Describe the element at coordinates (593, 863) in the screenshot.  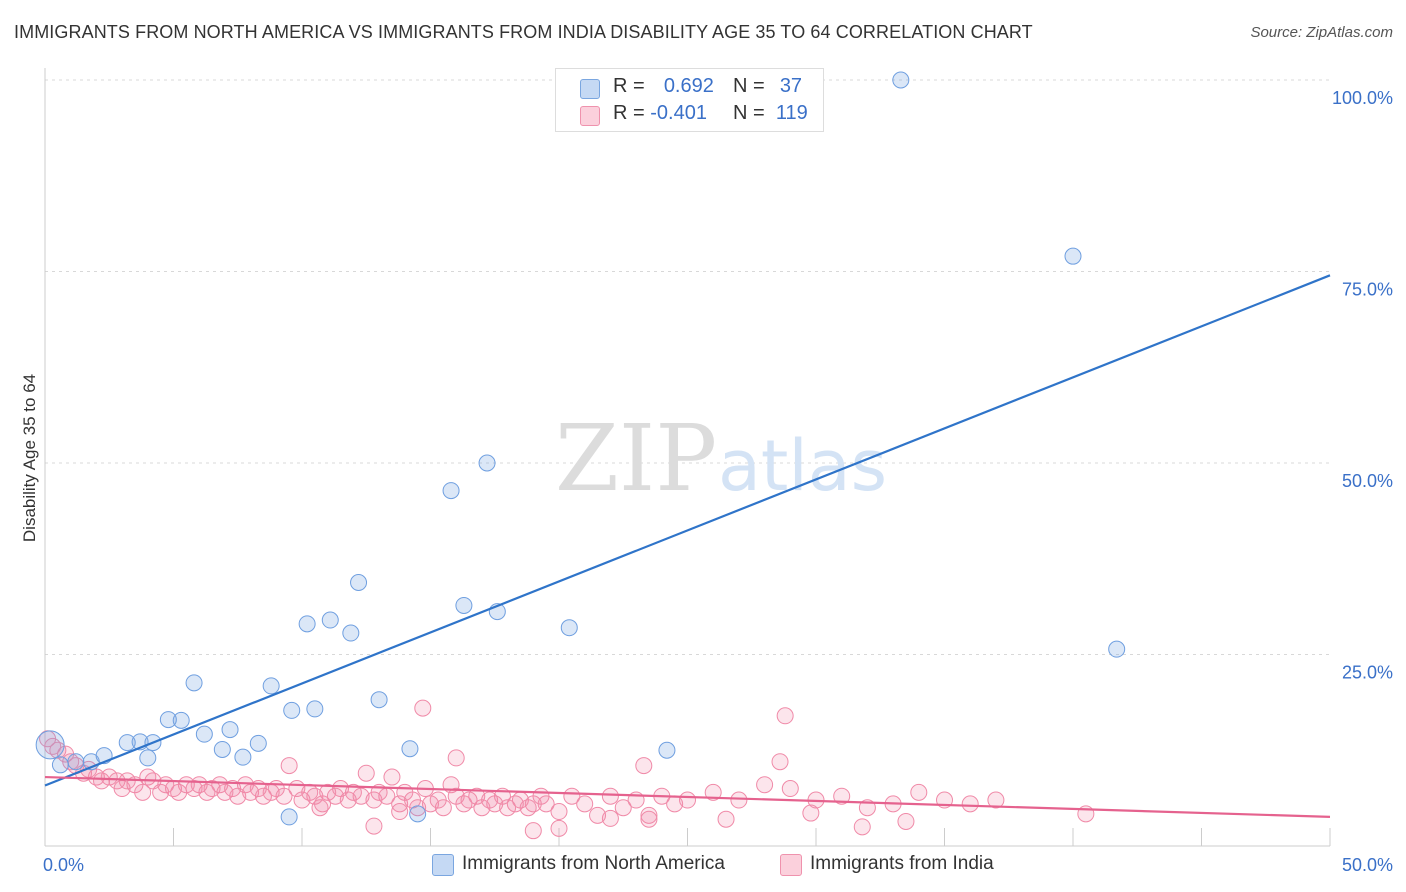
I see `legend-label: Immigrants from North America` at that location.